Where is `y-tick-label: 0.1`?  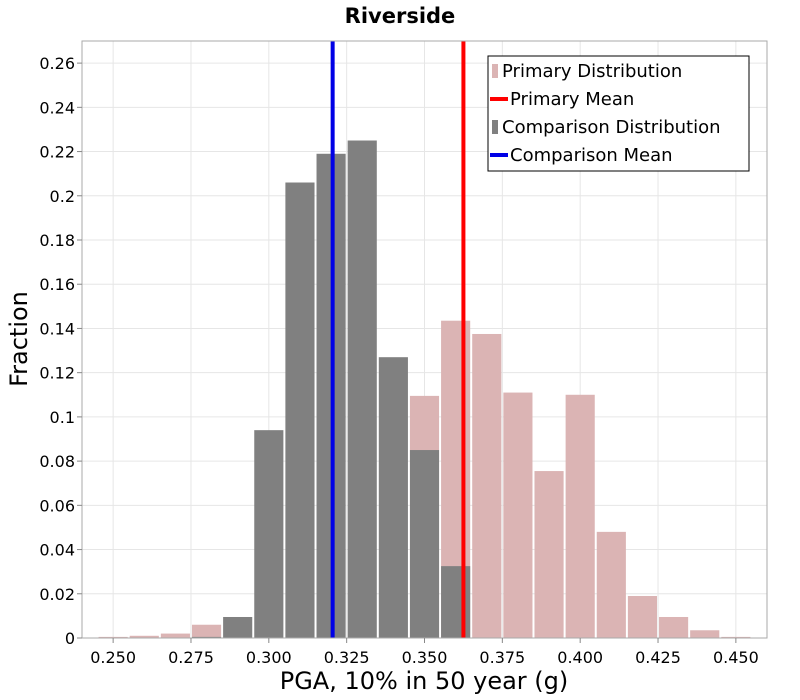 y-tick-label: 0.1 is located at coordinates (62, 417).